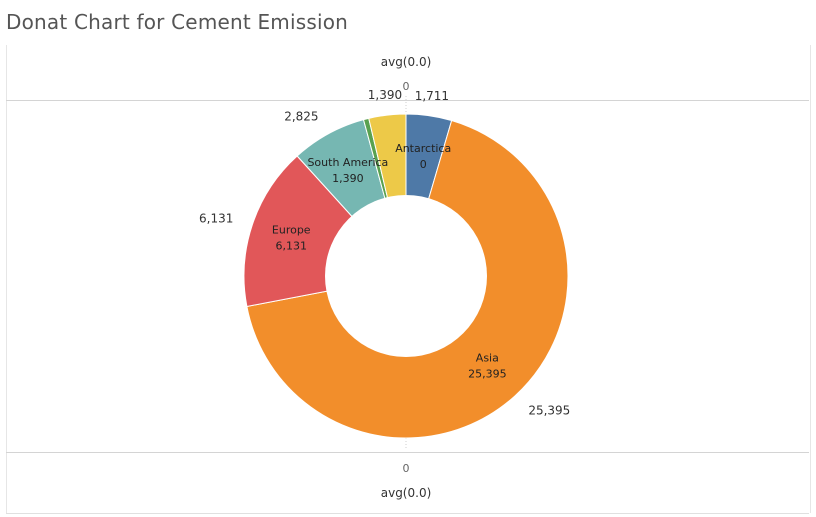  Describe the element at coordinates (487, 358) in the screenshot. I see `inner-label-name-asia: Asia` at that location.